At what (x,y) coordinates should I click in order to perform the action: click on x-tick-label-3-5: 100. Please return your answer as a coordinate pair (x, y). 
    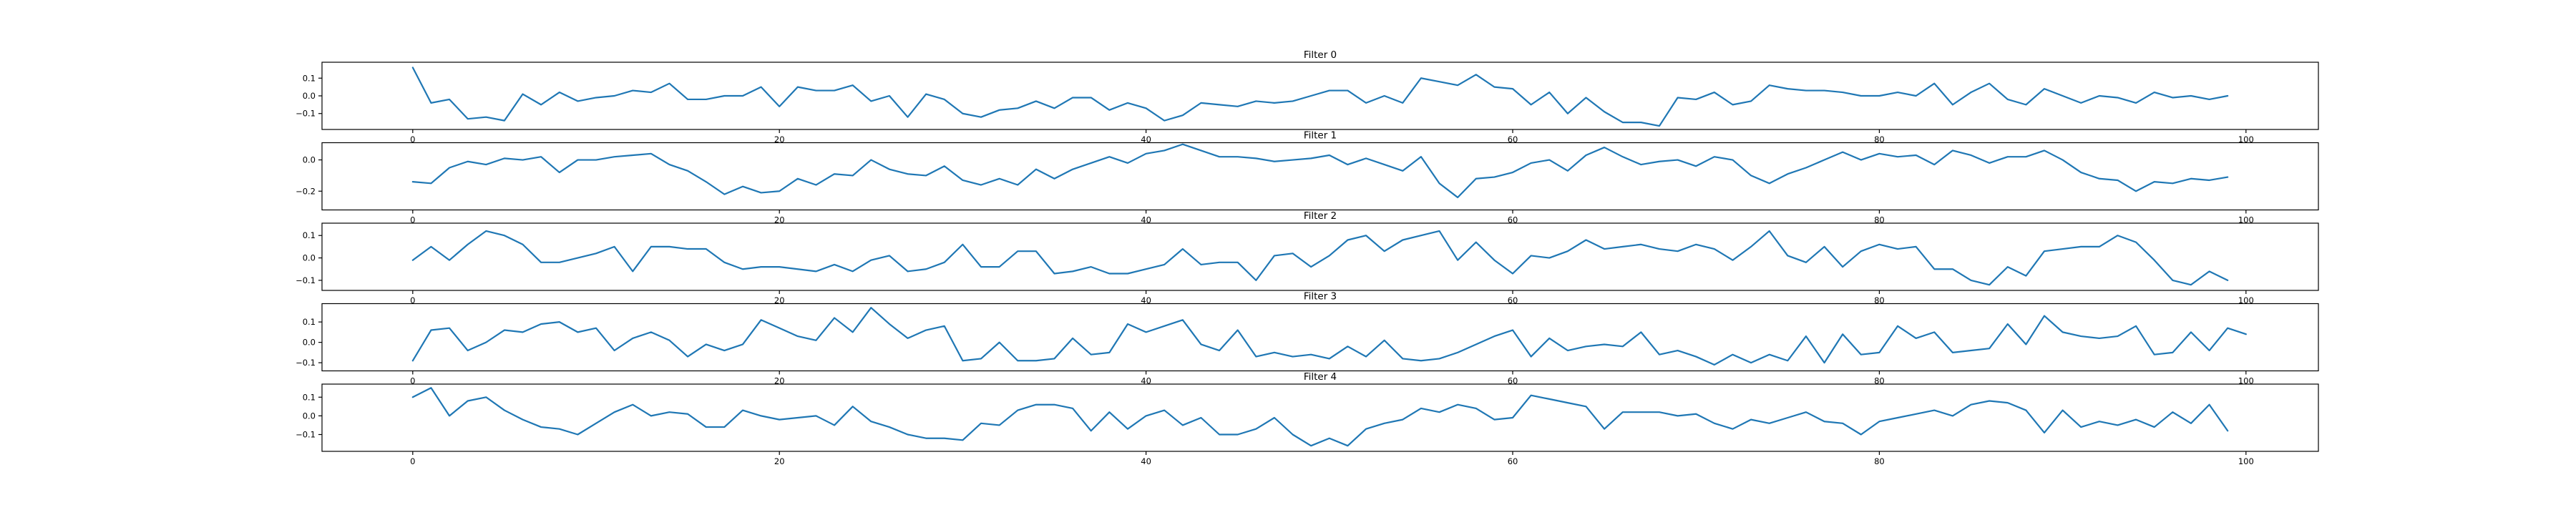
    Looking at the image, I should click on (2246, 381).